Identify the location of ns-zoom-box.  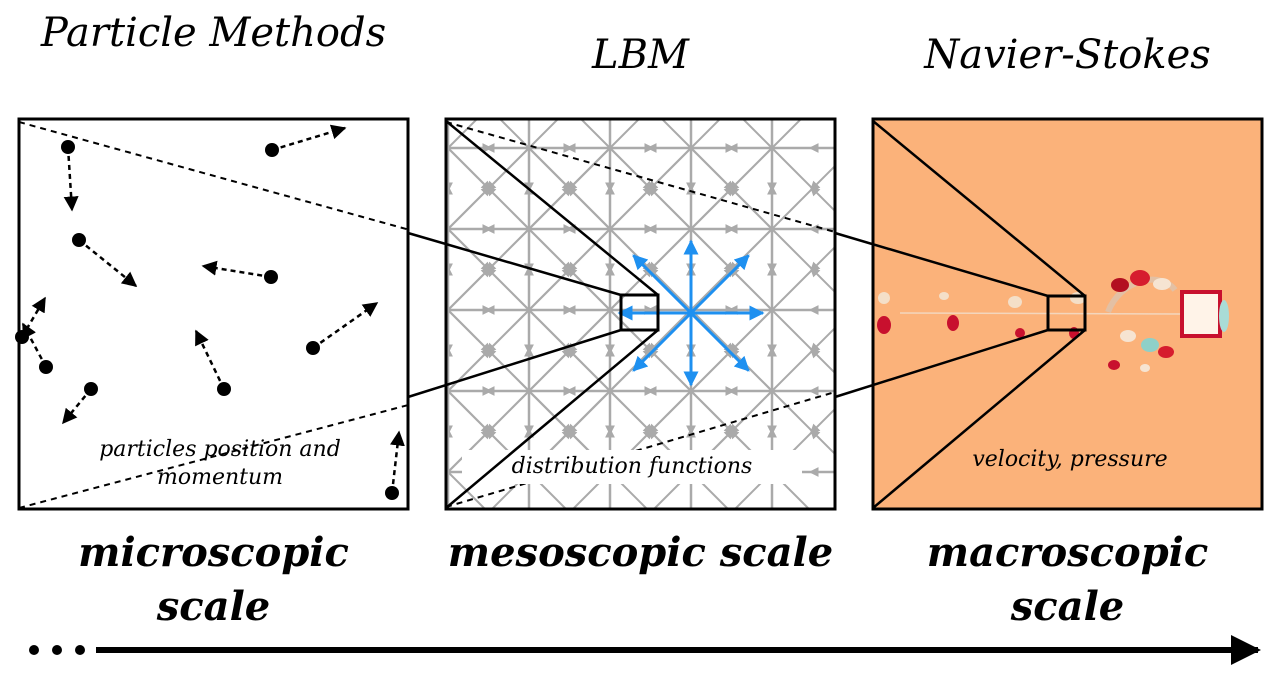
(1066, 313).